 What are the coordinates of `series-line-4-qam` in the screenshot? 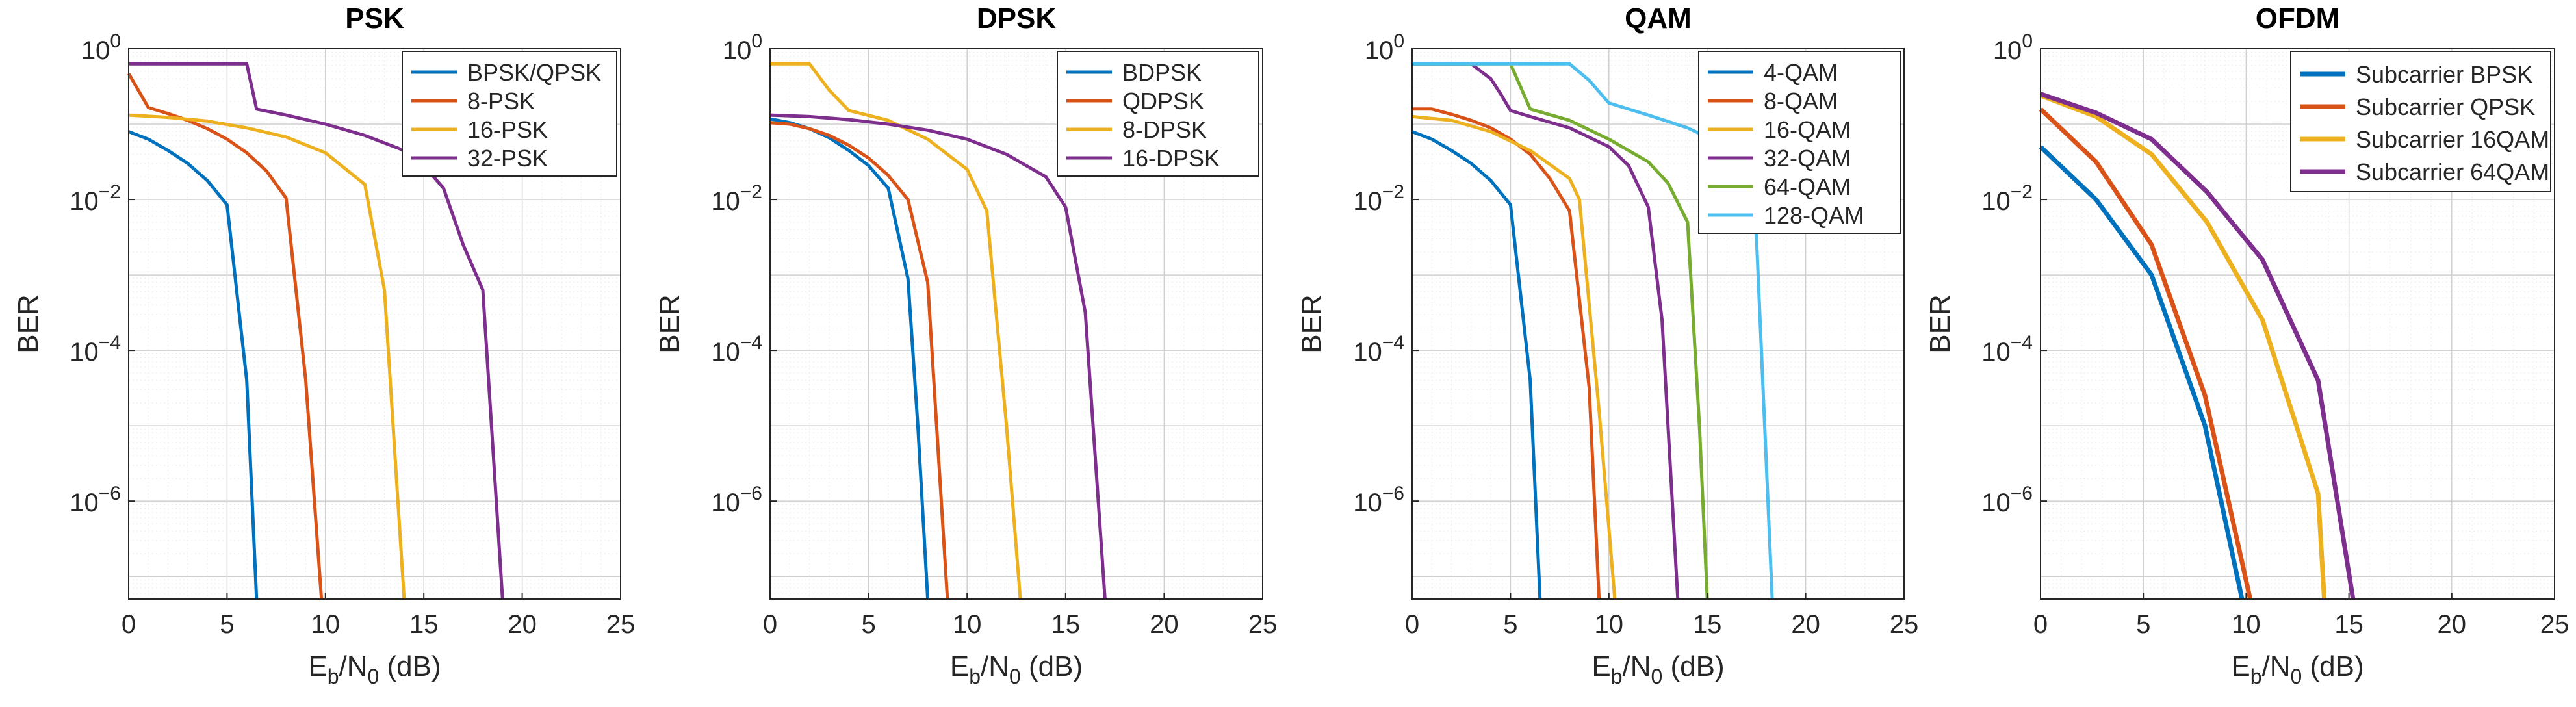 It's located at (1476, 365).